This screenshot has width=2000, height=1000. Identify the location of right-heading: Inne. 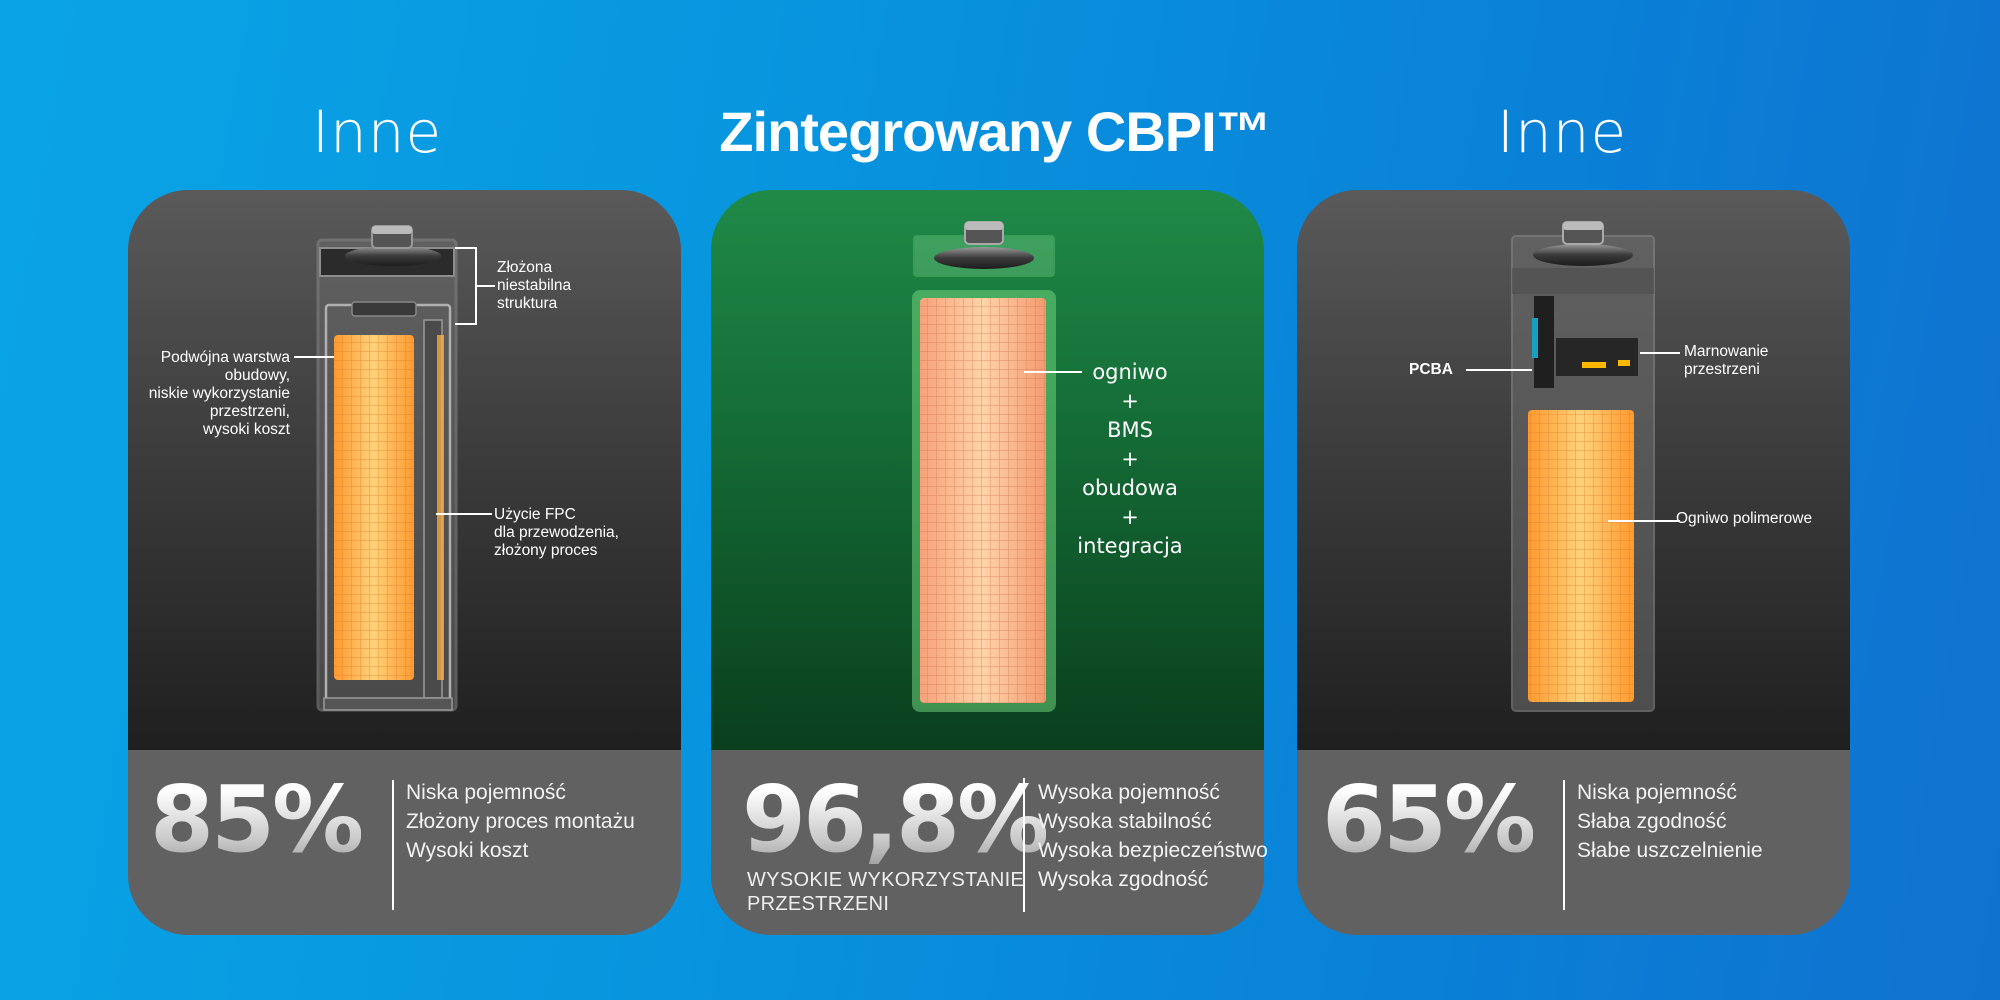
(1562, 132).